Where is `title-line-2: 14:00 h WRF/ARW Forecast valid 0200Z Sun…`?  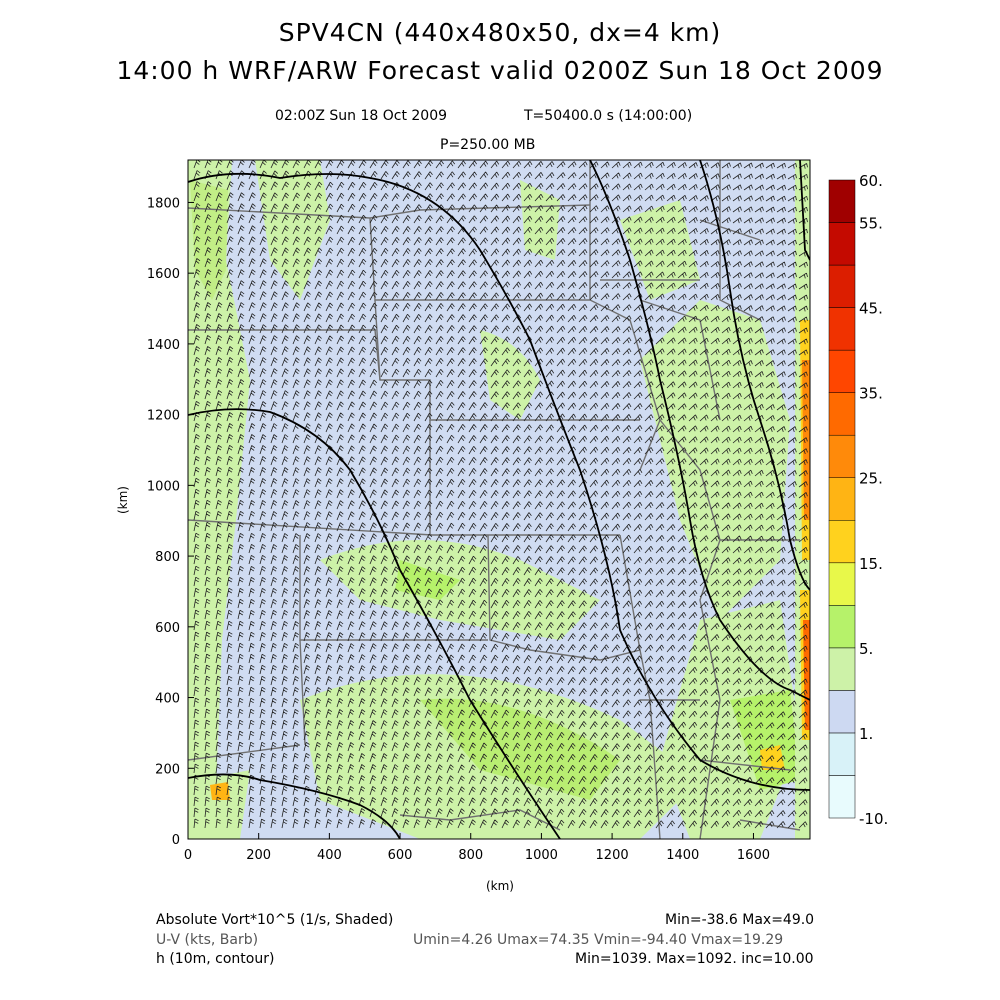
title-line-2: 14:00 h WRF/ARW Forecast valid 0200Z Sun… is located at coordinates (500, 70).